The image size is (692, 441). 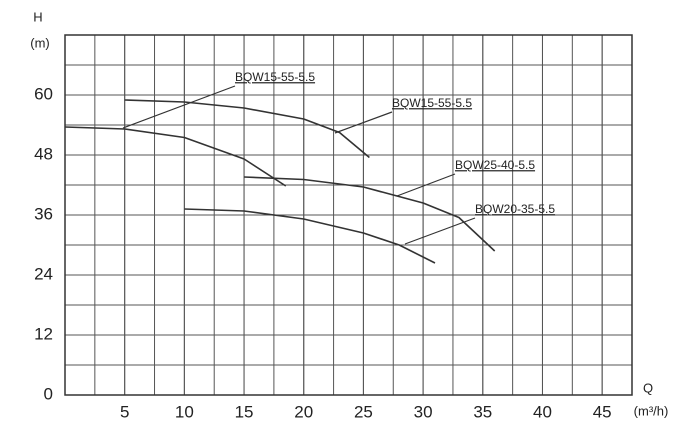 What do you see at coordinates (423, 411) in the screenshot?
I see `x-tick-label: 30` at bounding box center [423, 411].